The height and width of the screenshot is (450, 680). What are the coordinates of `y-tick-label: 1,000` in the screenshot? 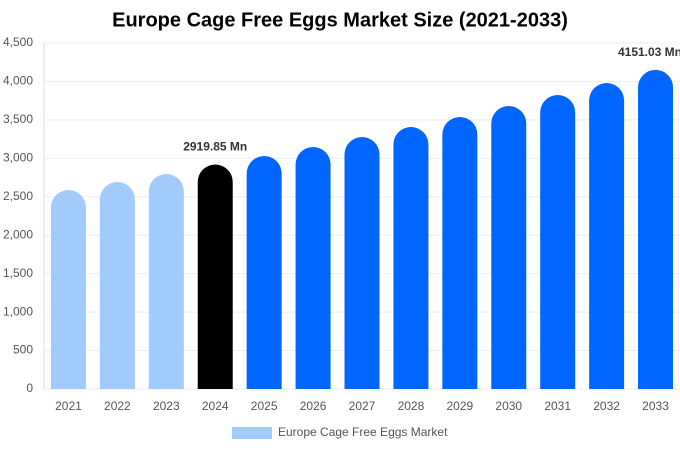 It's located at (18, 311).